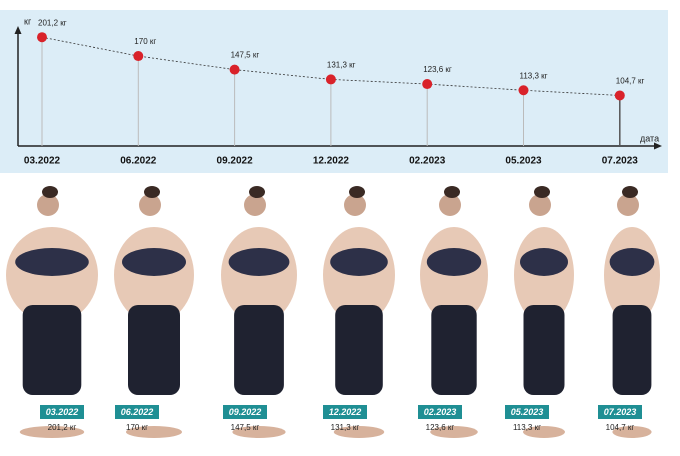  Describe the element at coordinates (534, 75) in the screenshot. I see `value-label: 113,3 кг` at that location.